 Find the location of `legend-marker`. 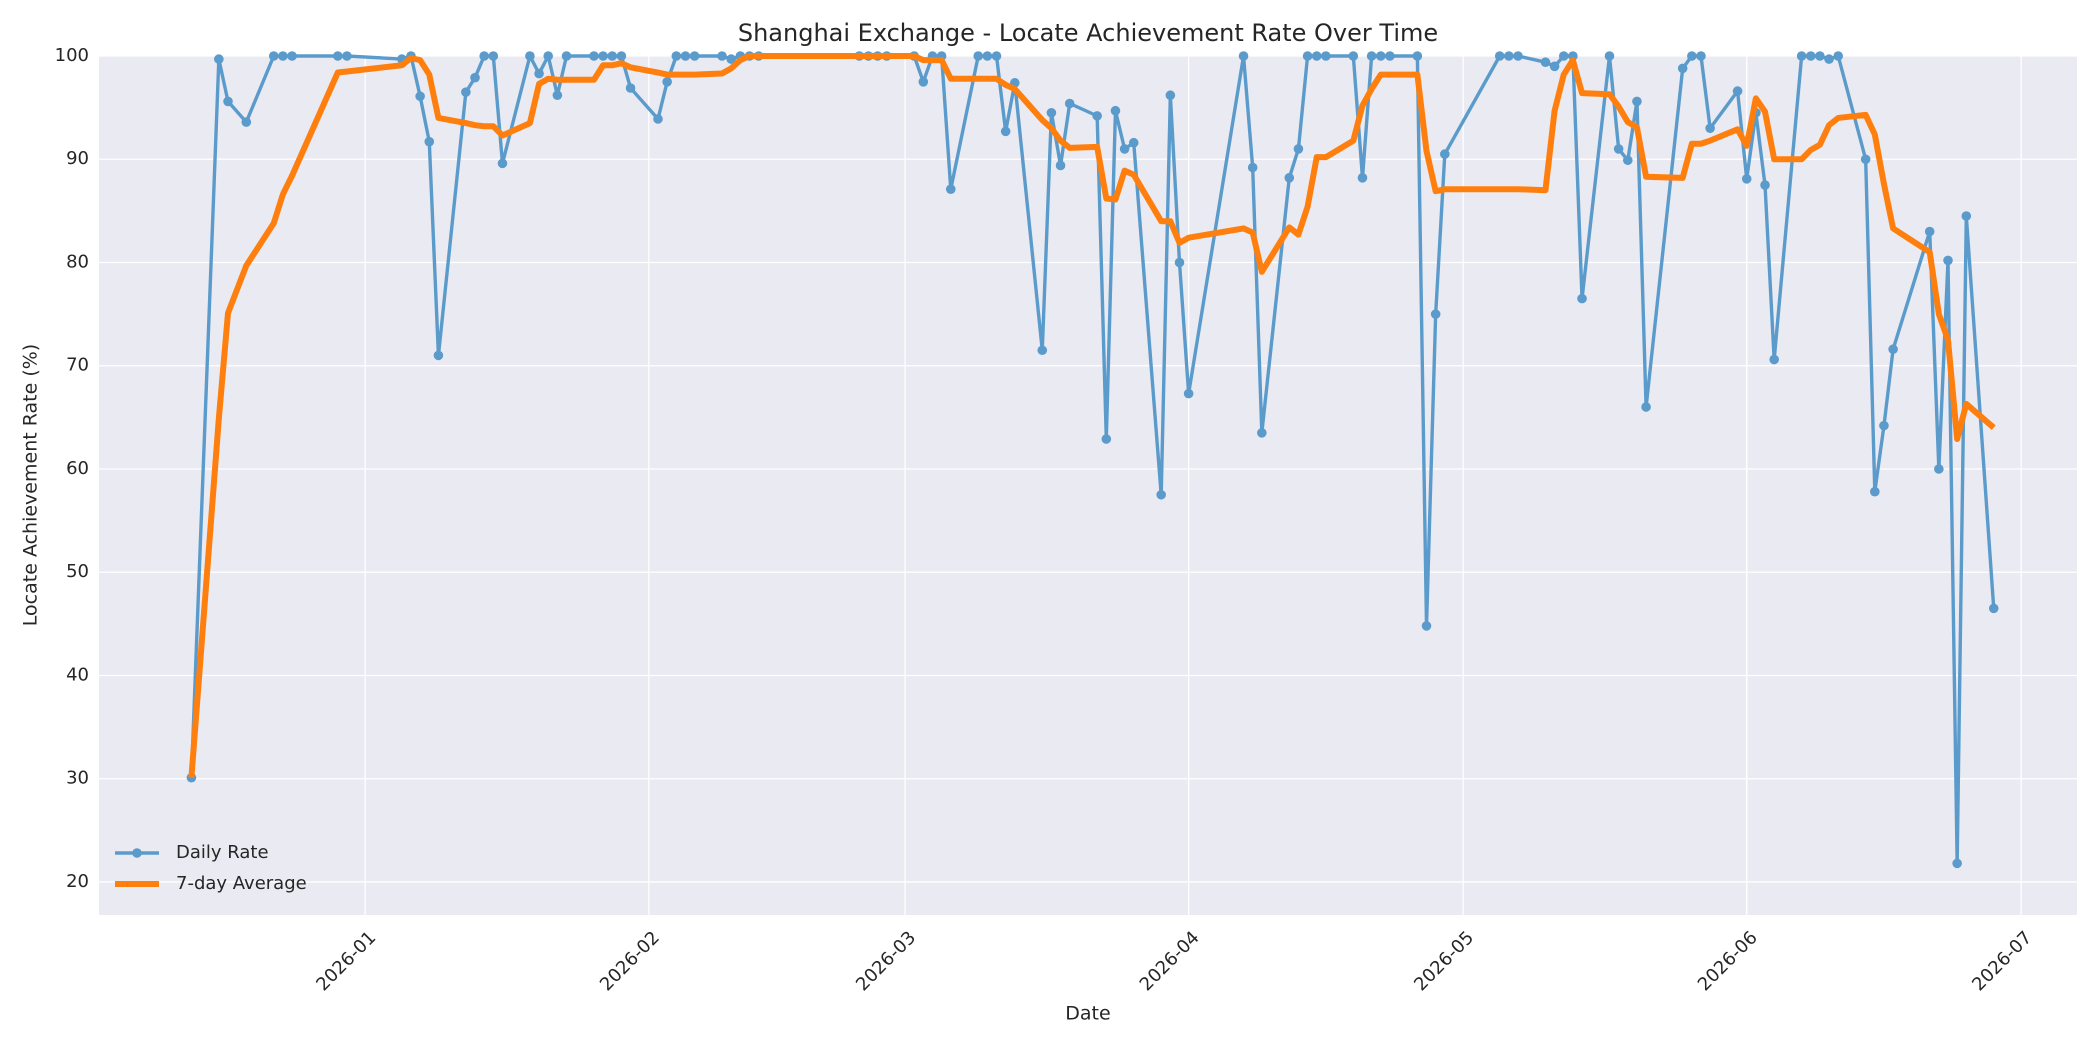

legend-marker is located at coordinates (137, 853).